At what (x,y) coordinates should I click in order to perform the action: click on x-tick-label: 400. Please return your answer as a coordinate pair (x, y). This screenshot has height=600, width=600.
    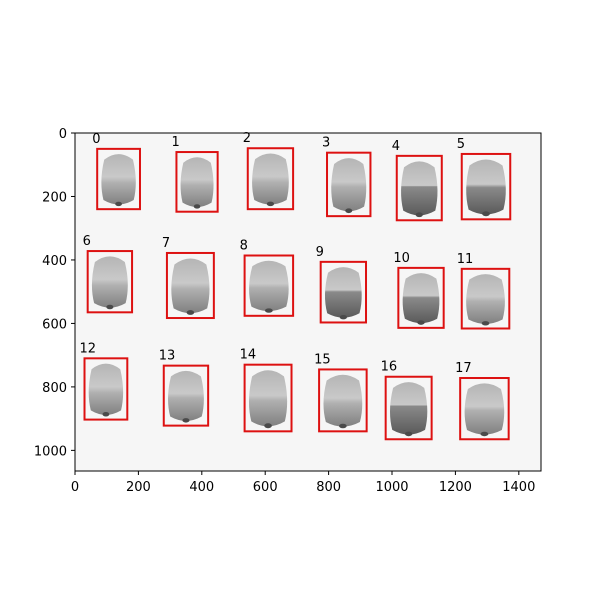
    Looking at the image, I should click on (201, 487).